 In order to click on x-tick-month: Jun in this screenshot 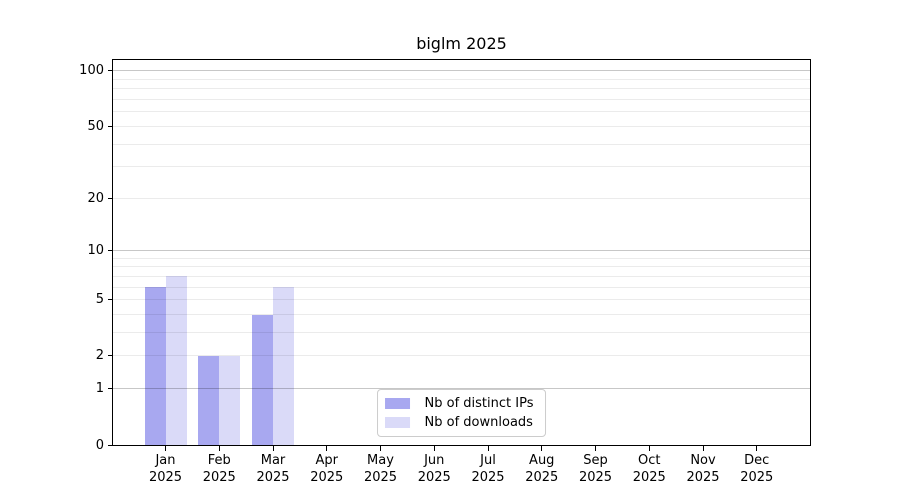, I will do `click(434, 460)`.